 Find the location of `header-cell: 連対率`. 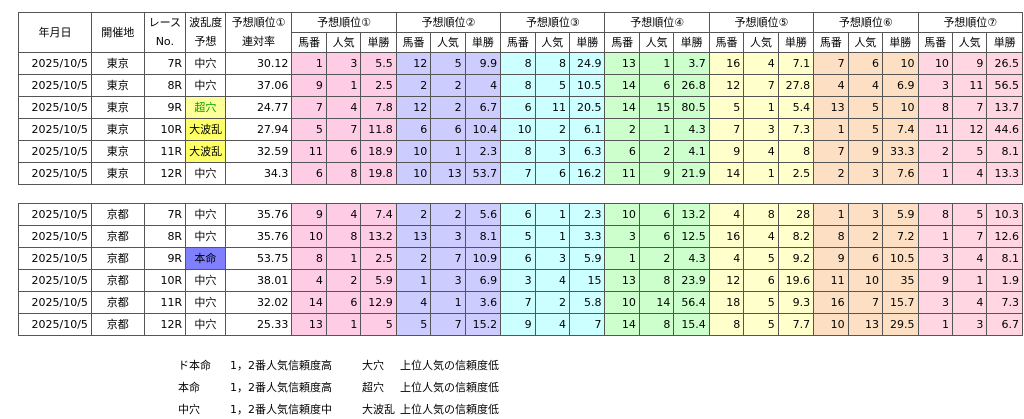

header-cell: 連対率 is located at coordinates (258, 42).